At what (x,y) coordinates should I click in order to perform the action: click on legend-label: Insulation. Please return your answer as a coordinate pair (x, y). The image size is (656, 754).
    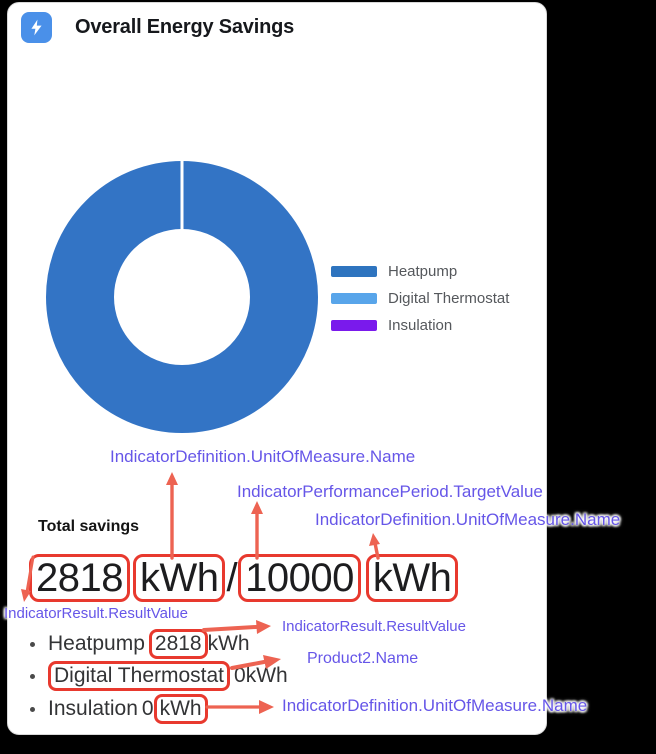
    Looking at the image, I should click on (420, 325).